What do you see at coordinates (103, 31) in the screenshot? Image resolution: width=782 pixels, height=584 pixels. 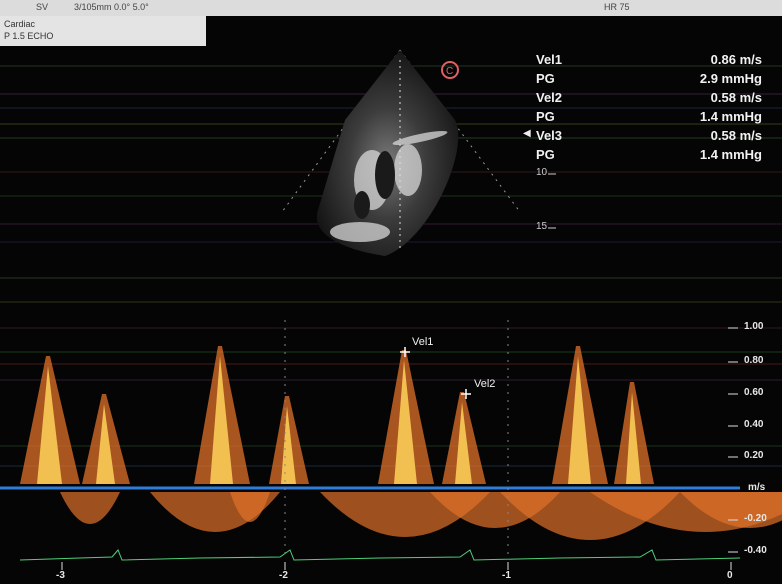 I see `patient-info-box: Cardiac P 1.5 ECHO` at bounding box center [103, 31].